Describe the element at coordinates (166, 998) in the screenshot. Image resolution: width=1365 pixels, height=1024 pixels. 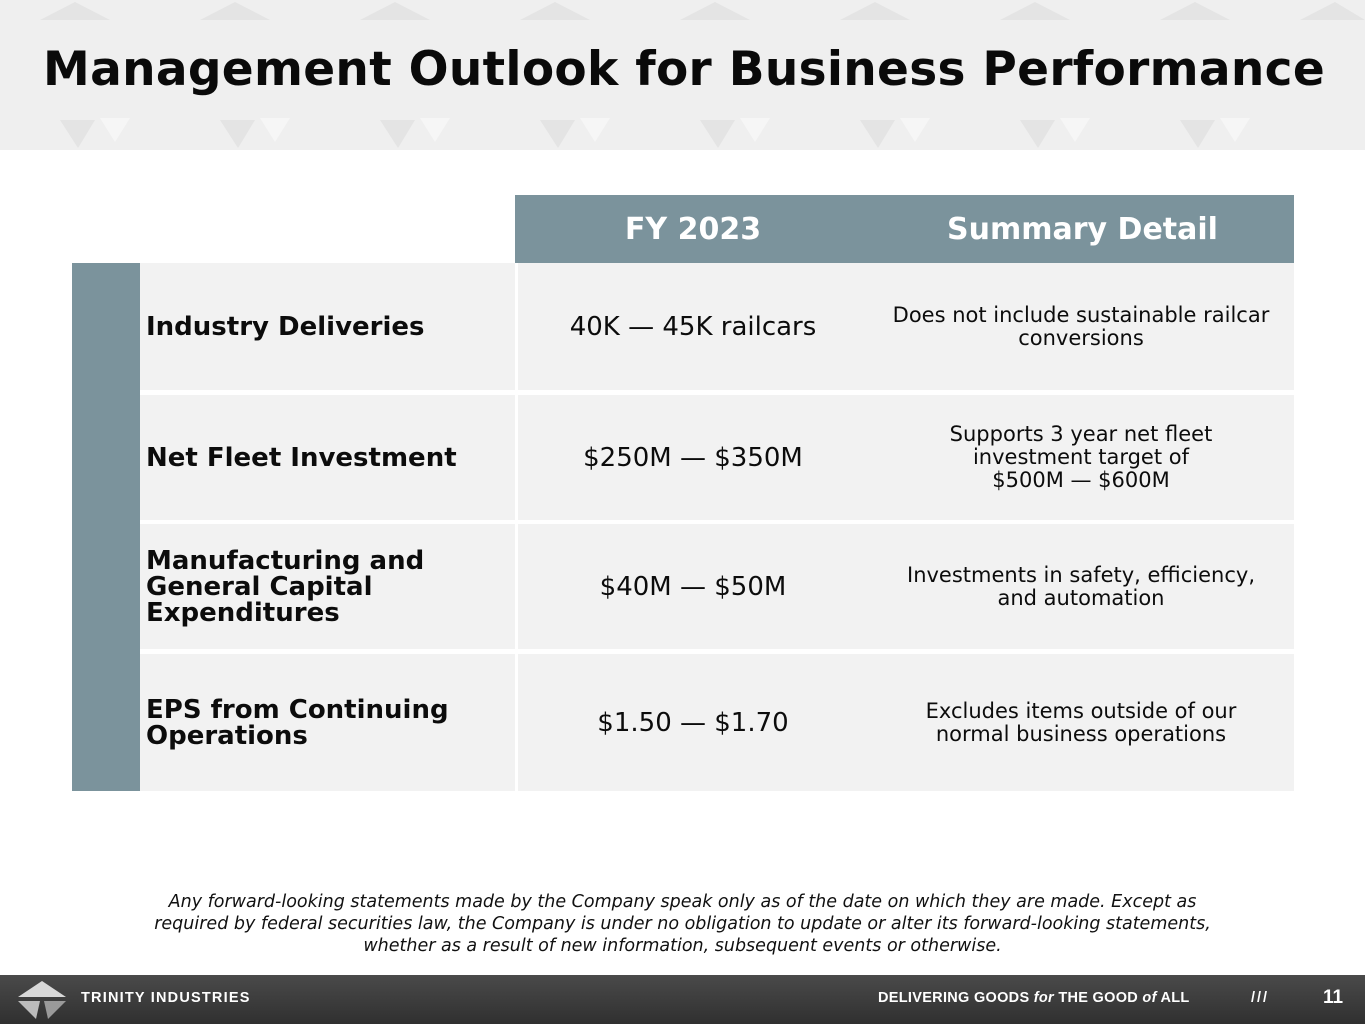
I see `brand-name: TRINITY INDUSTRIES` at that location.